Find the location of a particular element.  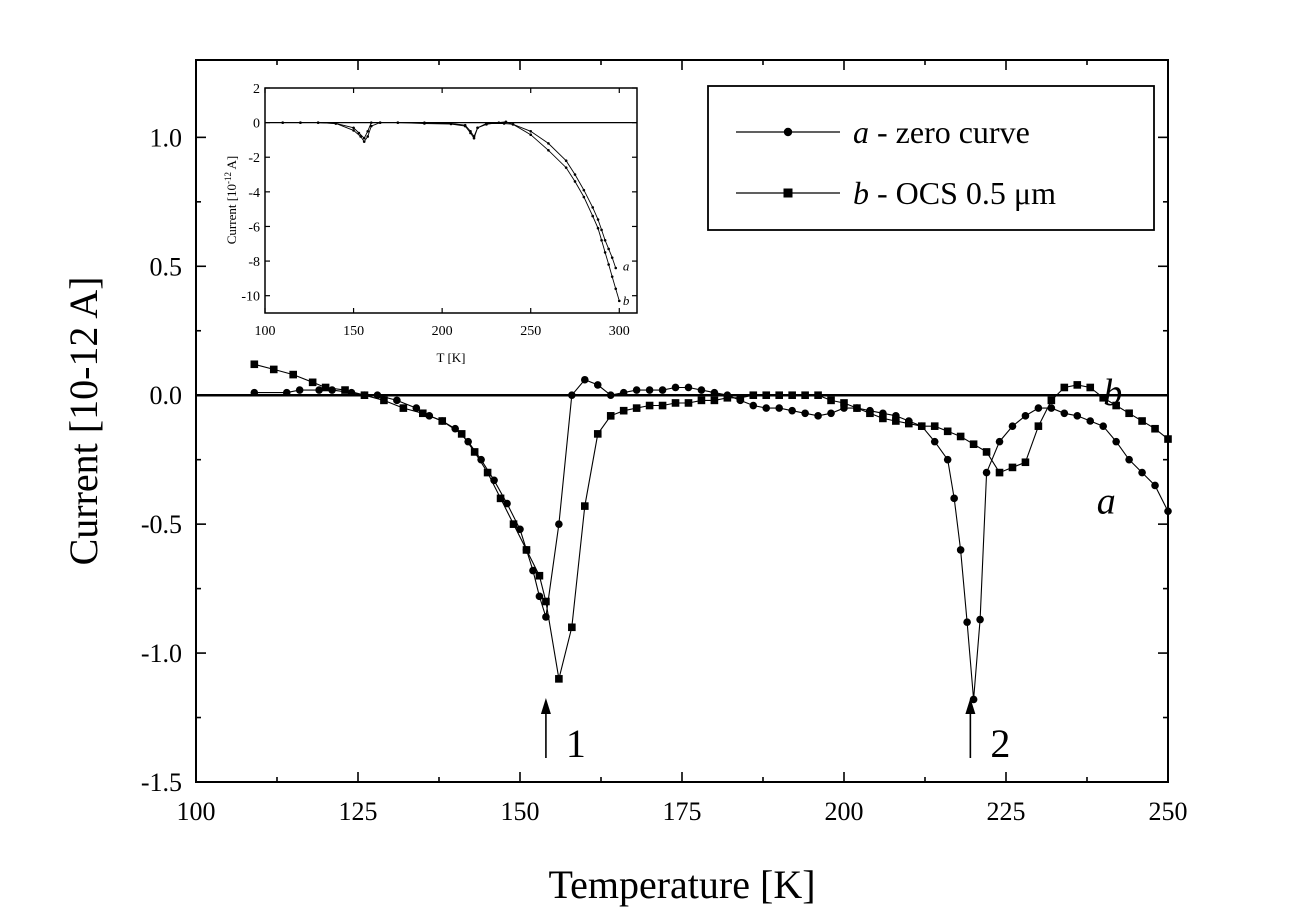

inset-series-line-b is located at coordinates (451, 211).